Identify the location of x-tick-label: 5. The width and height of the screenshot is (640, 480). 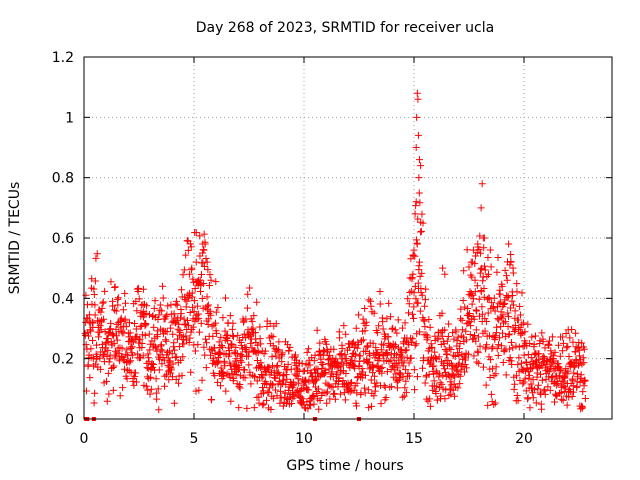
(194, 439).